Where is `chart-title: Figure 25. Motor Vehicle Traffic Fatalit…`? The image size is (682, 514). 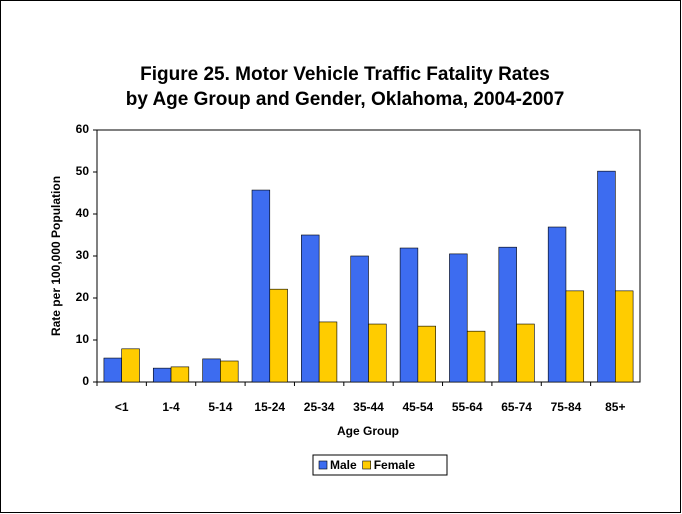 chart-title: Figure 25. Motor Vehicle Traffic Fatalit… is located at coordinates (345, 74).